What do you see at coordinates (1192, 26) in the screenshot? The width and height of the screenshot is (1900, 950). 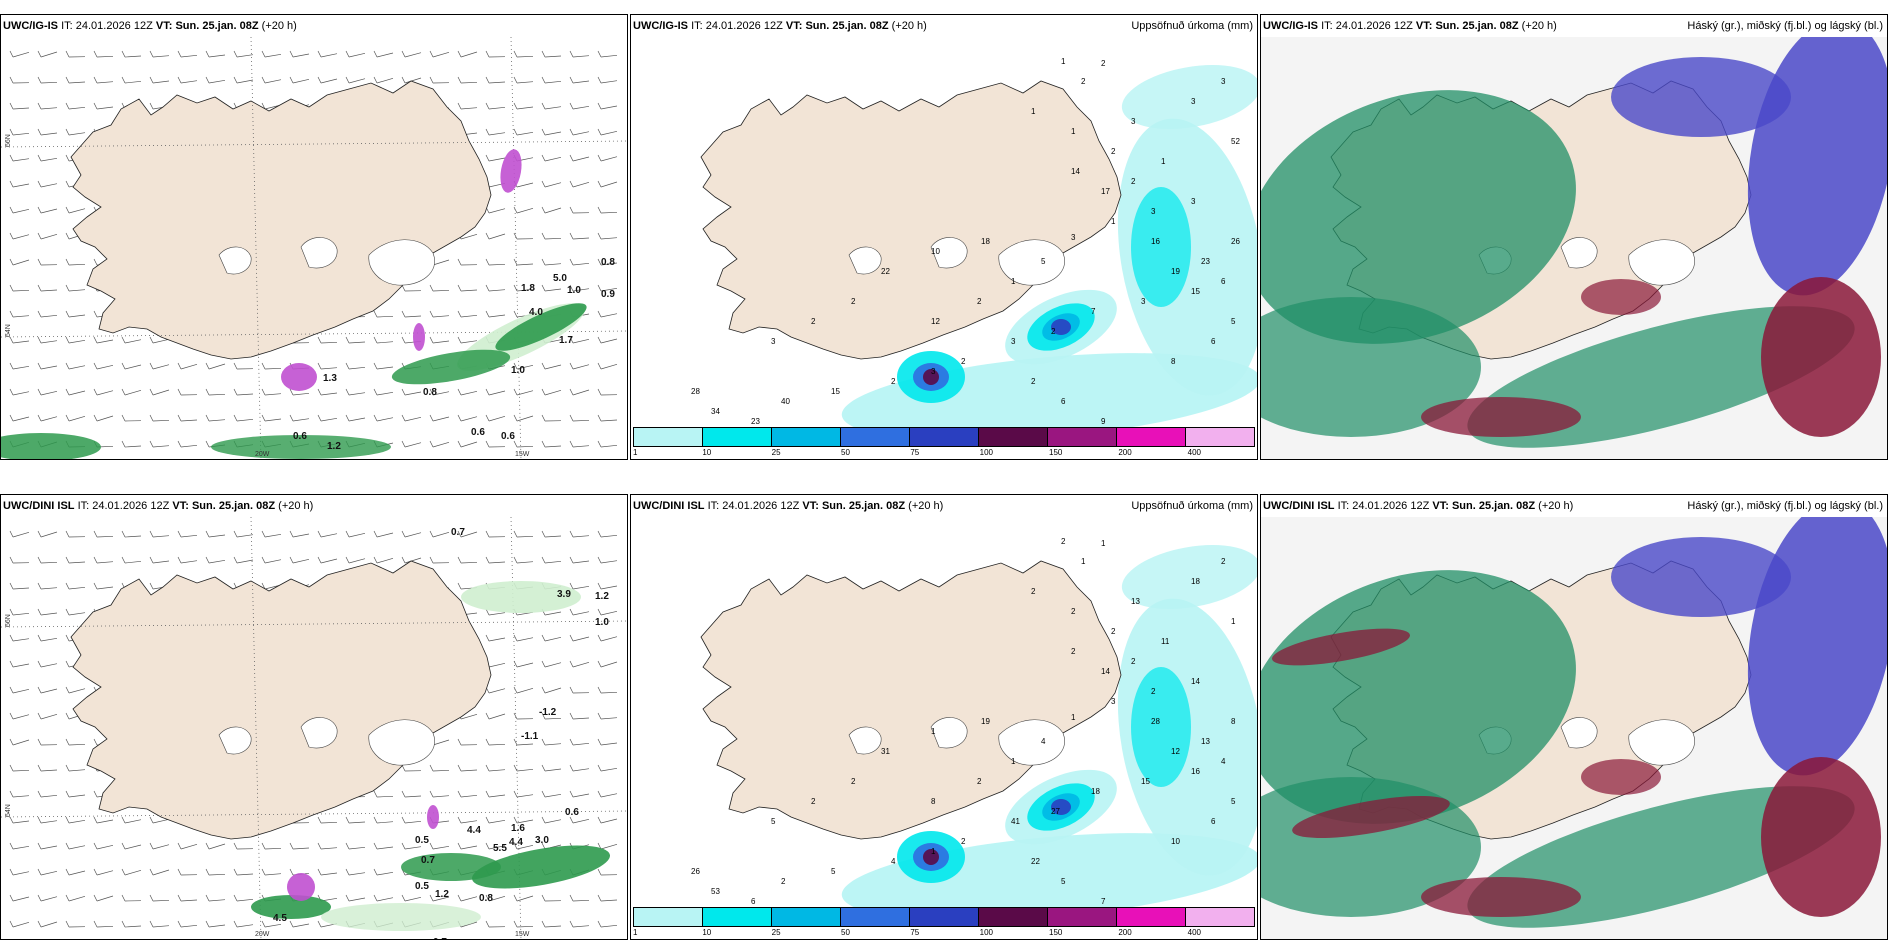 I see `panel-title: Uppsöfnuð úrkoma (mm)` at bounding box center [1192, 26].